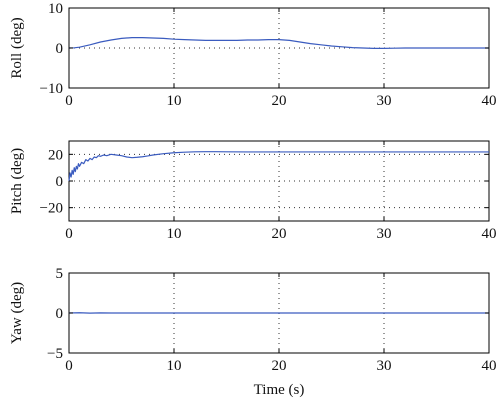 The width and height of the screenshot is (500, 407). What do you see at coordinates (55, 155) in the screenshot?
I see `pitch-y-tick-label: 20` at bounding box center [55, 155].